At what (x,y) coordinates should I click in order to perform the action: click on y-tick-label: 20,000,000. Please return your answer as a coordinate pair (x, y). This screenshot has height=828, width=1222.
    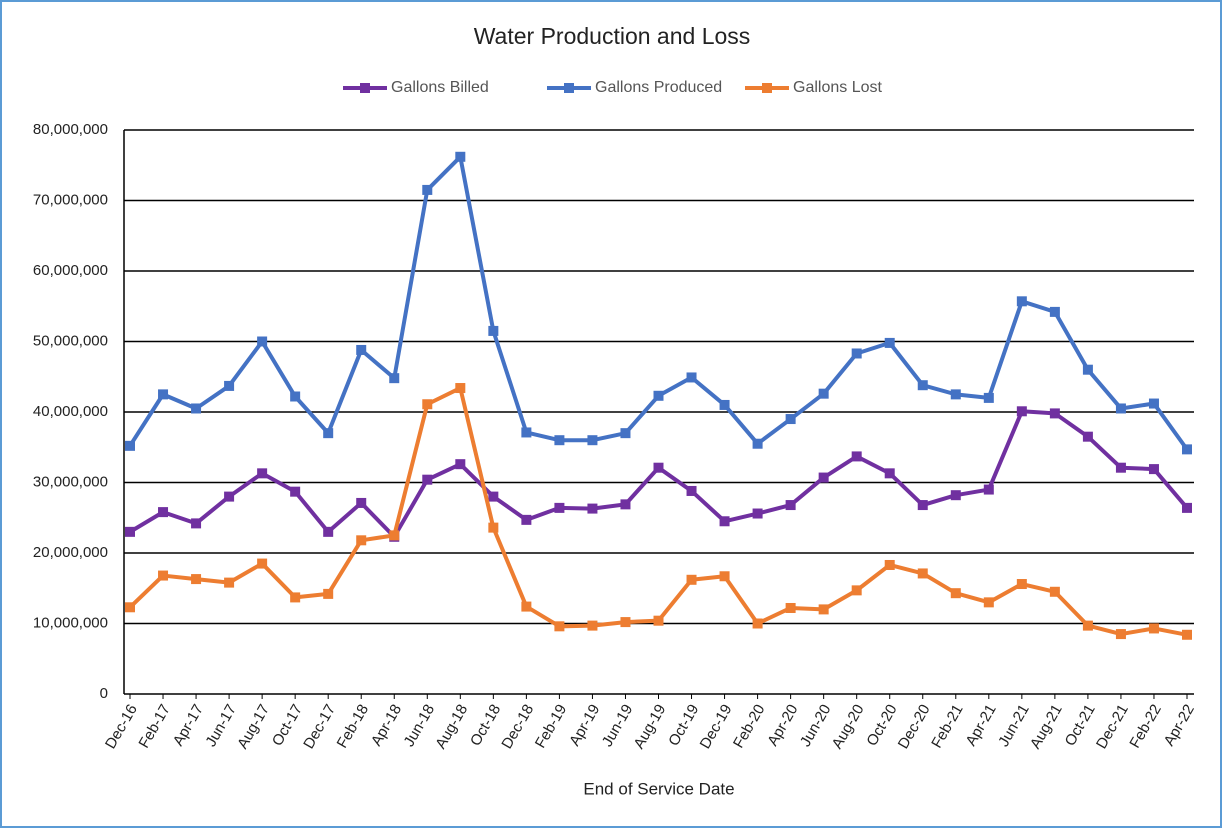
    Looking at the image, I should click on (70, 552).